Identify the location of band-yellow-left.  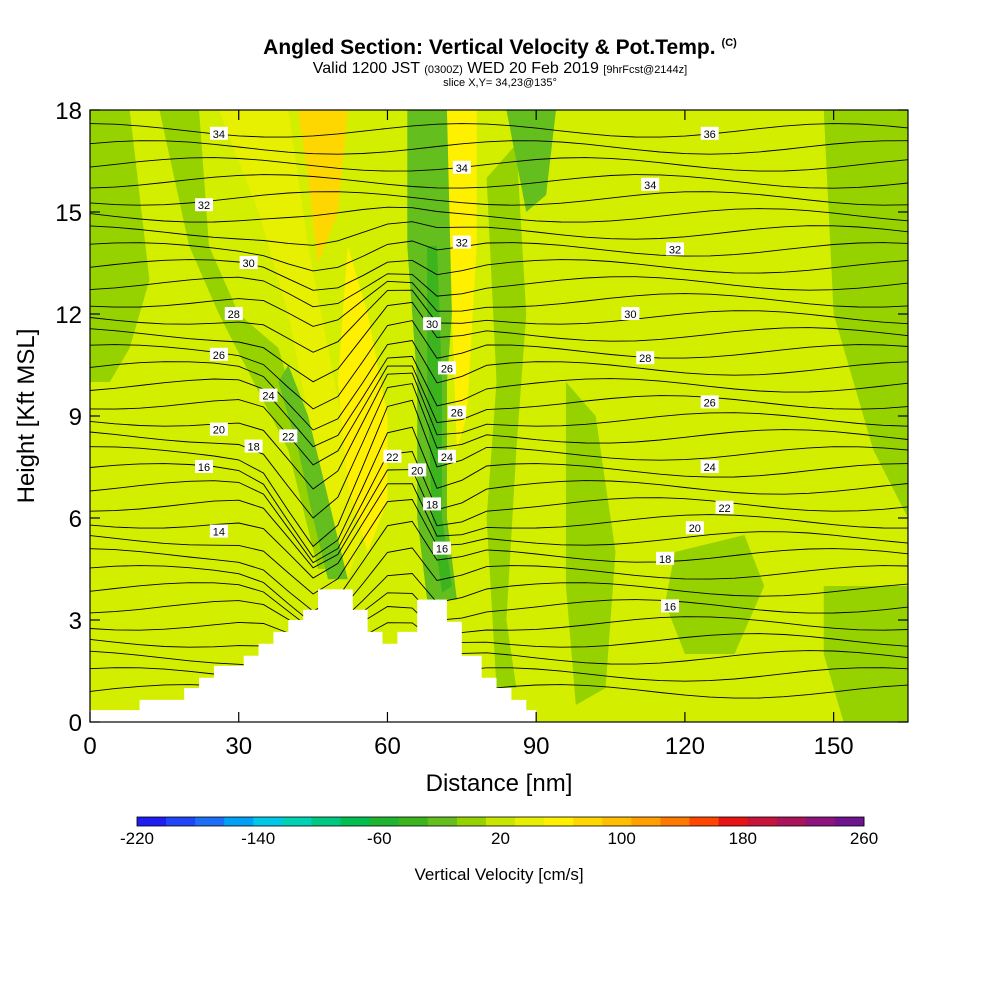
(293, 345).